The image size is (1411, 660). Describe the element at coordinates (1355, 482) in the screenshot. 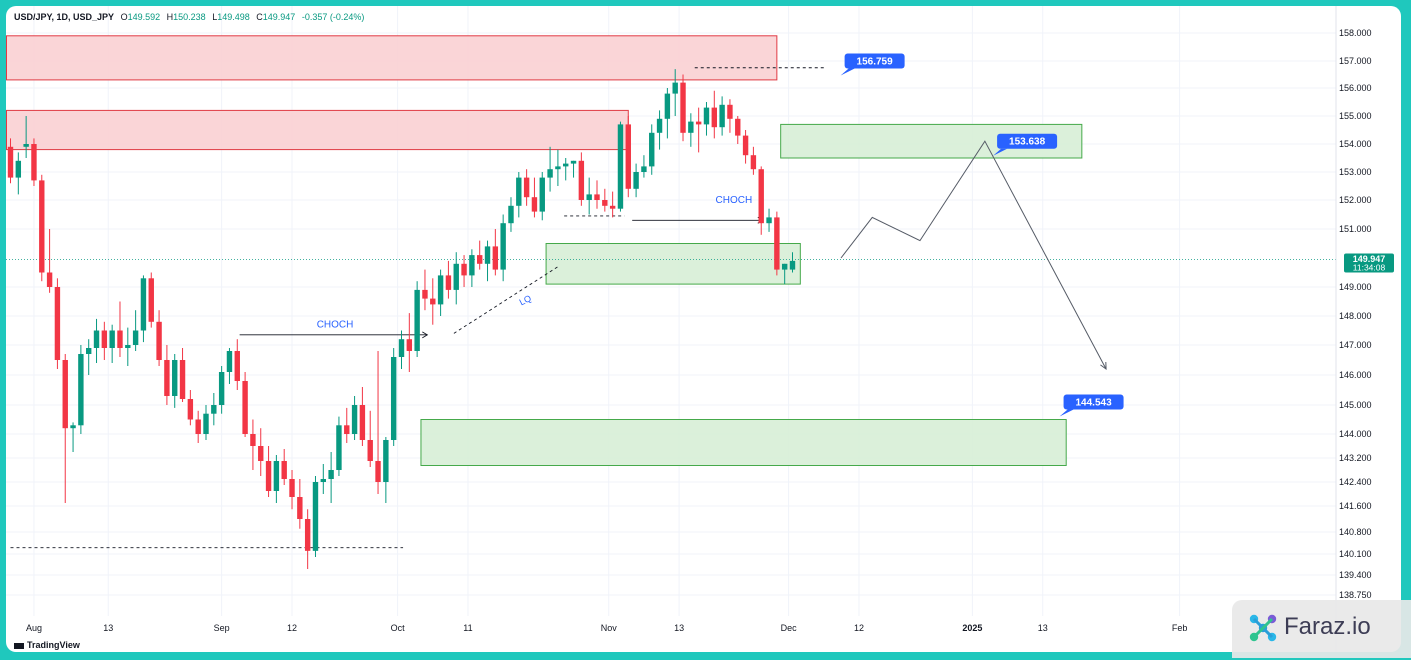

I see `y-tick-label: 142.400` at that location.